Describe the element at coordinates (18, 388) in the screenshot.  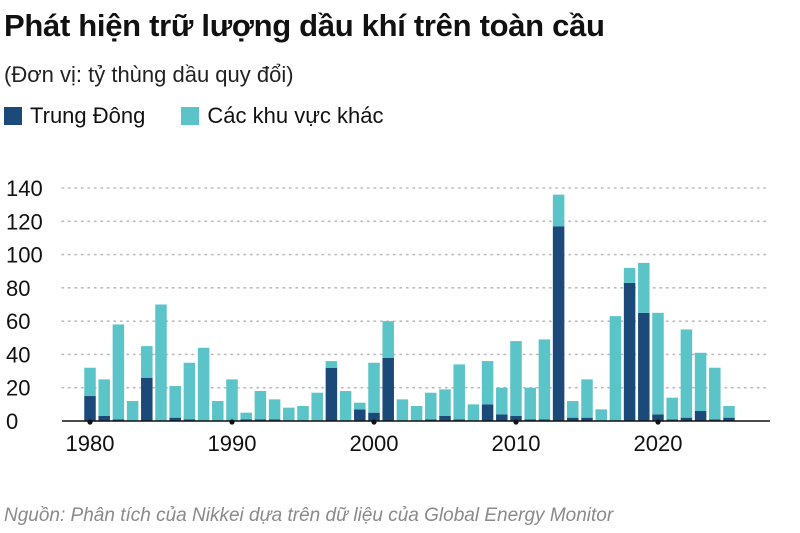
I see `y-tick-label-20: 20` at that location.